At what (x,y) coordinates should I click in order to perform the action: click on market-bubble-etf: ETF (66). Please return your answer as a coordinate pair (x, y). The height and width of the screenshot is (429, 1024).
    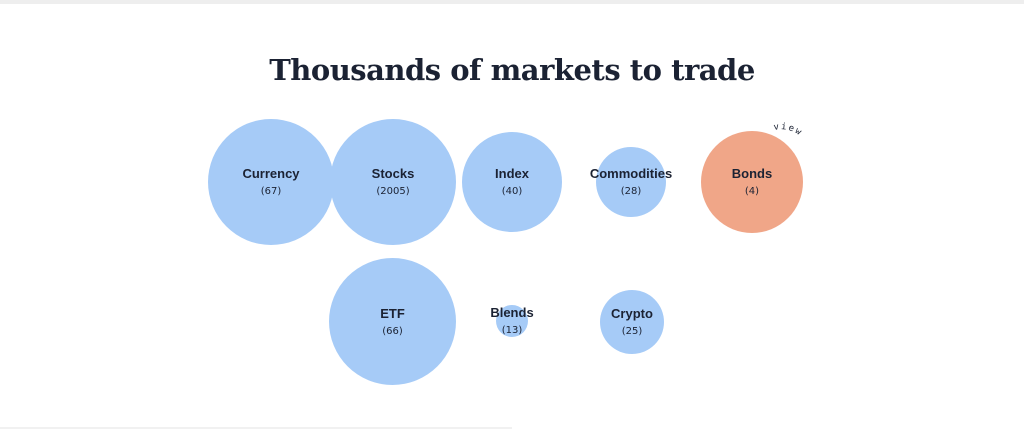
    Looking at the image, I should click on (392, 321).